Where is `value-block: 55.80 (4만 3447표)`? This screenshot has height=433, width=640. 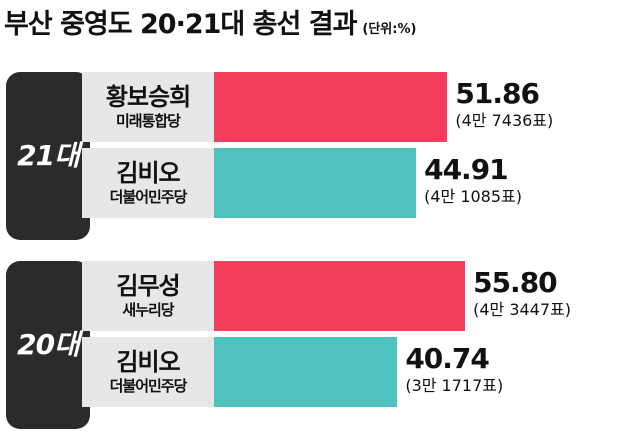 value-block: 55.80 (4만 3447표) is located at coordinates (522, 294).